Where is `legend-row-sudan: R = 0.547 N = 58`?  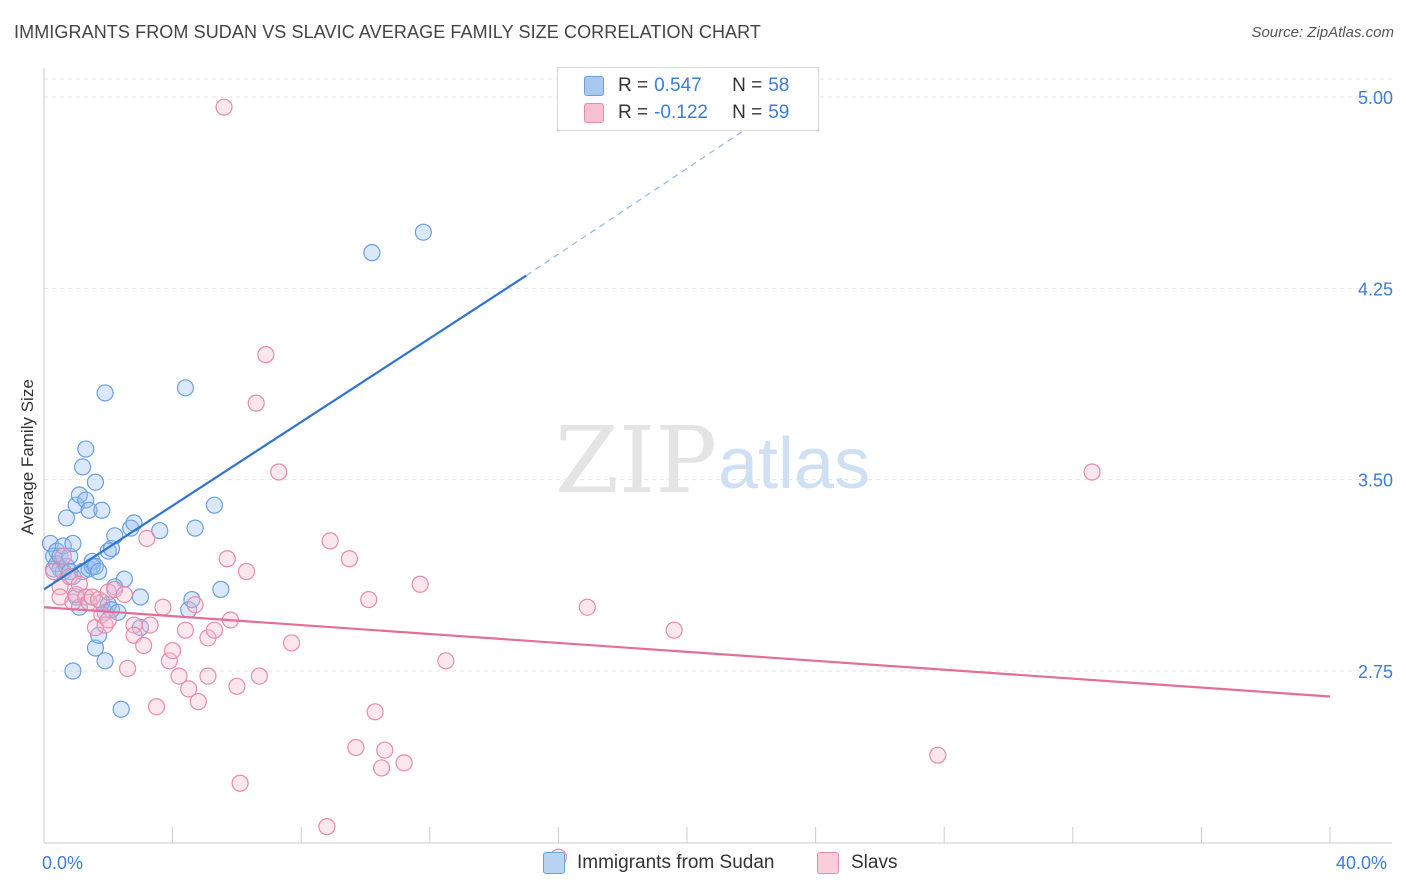
legend-row-sudan: R = 0.547 N = 58 is located at coordinates (686, 86).